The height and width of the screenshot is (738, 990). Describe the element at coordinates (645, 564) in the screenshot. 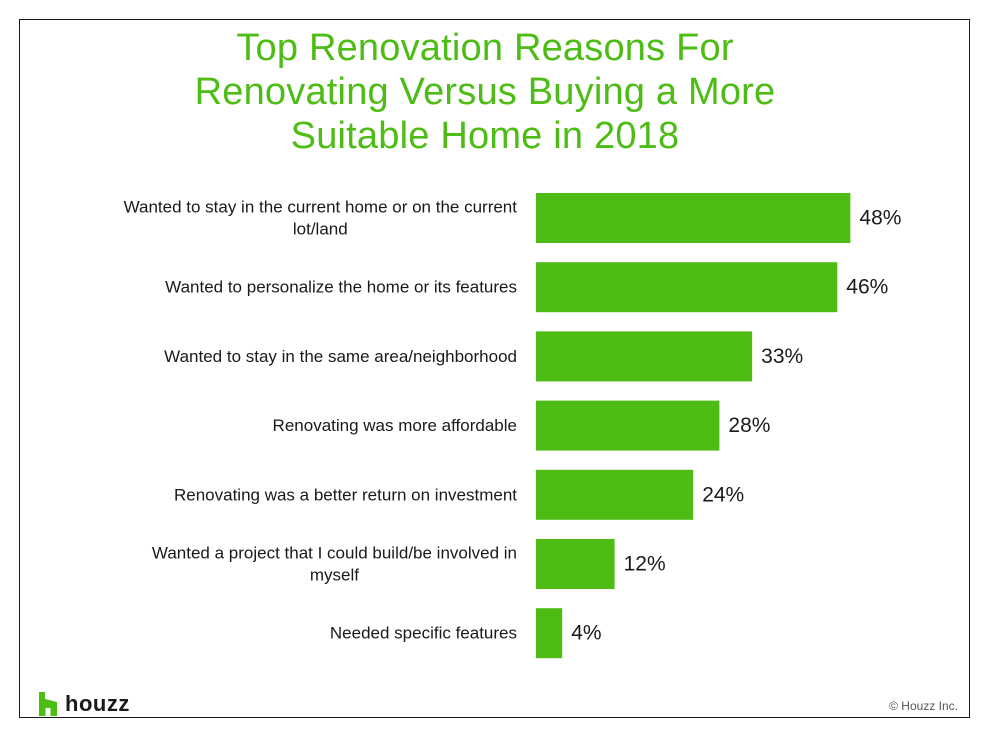

I see `bar-value-label: 12%` at that location.